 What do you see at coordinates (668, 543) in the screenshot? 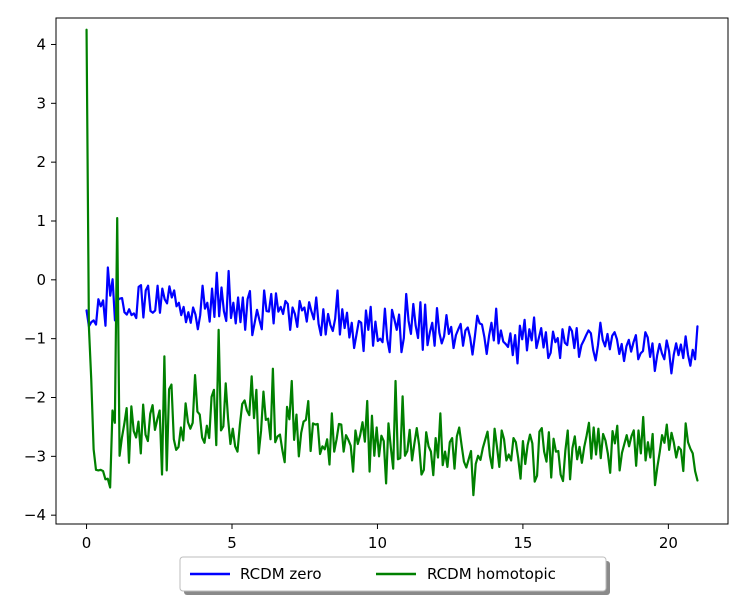
I see `x-tick-label: 20` at bounding box center [668, 543].